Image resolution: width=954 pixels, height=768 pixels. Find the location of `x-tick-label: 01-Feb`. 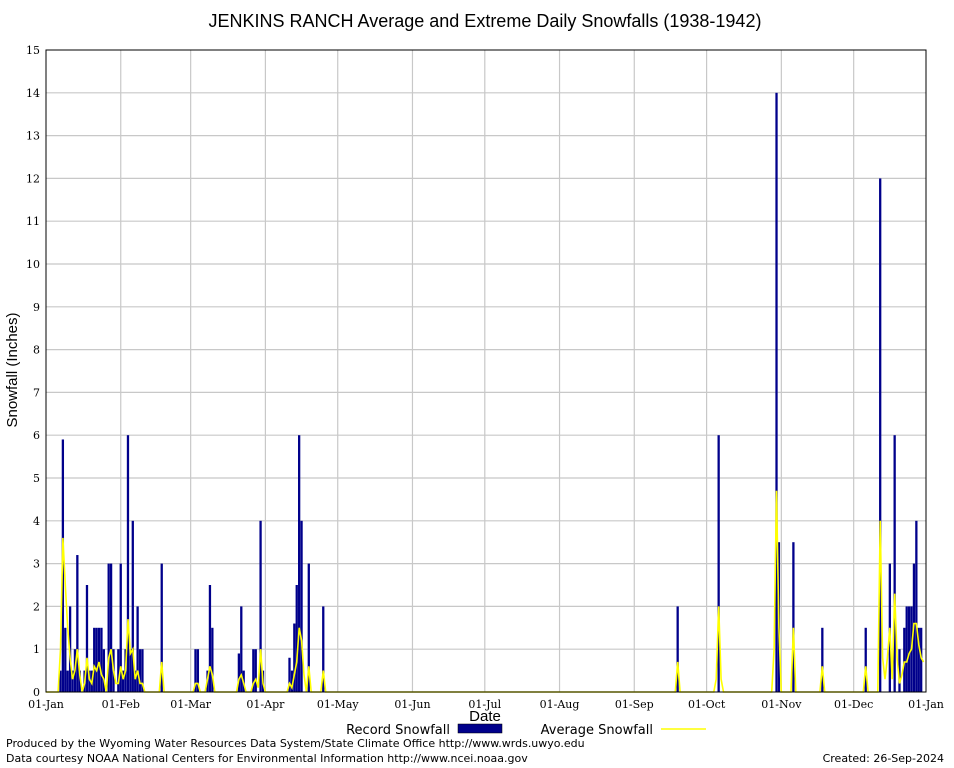

x-tick-label: 01-Feb is located at coordinates (121, 704).